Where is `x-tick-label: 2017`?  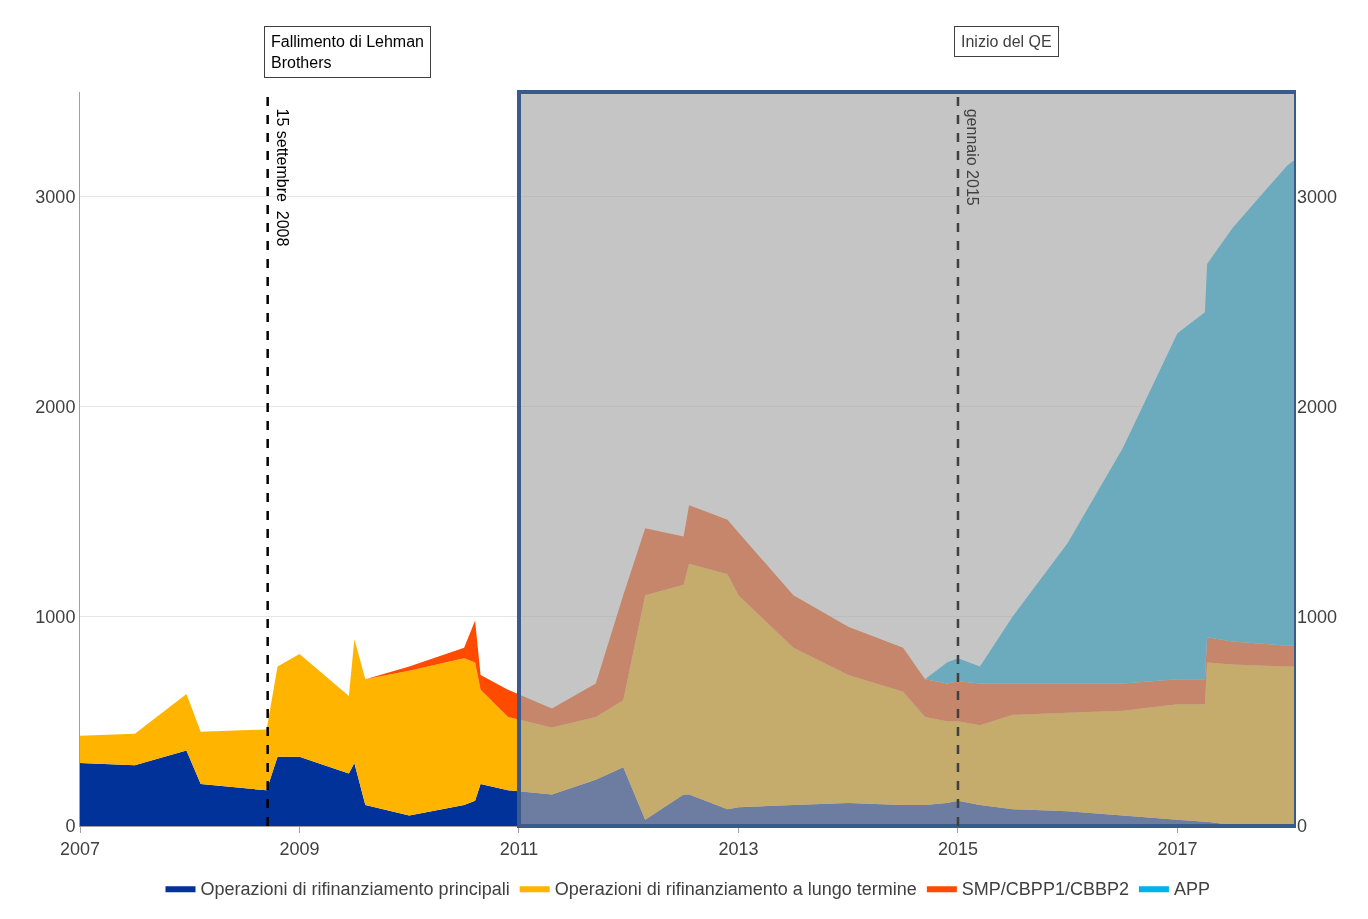
x-tick-label: 2017 is located at coordinates (1177, 848).